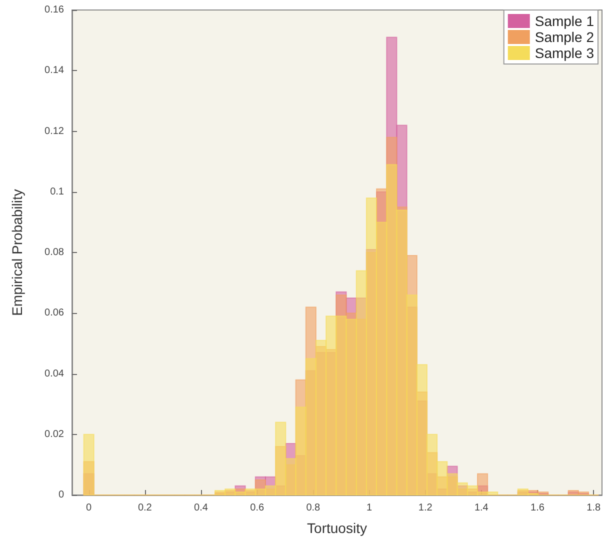  What do you see at coordinates (313, 508) in the screenshot?
I see `x-tick-label: 0.8` at bounding box center [313, 508].